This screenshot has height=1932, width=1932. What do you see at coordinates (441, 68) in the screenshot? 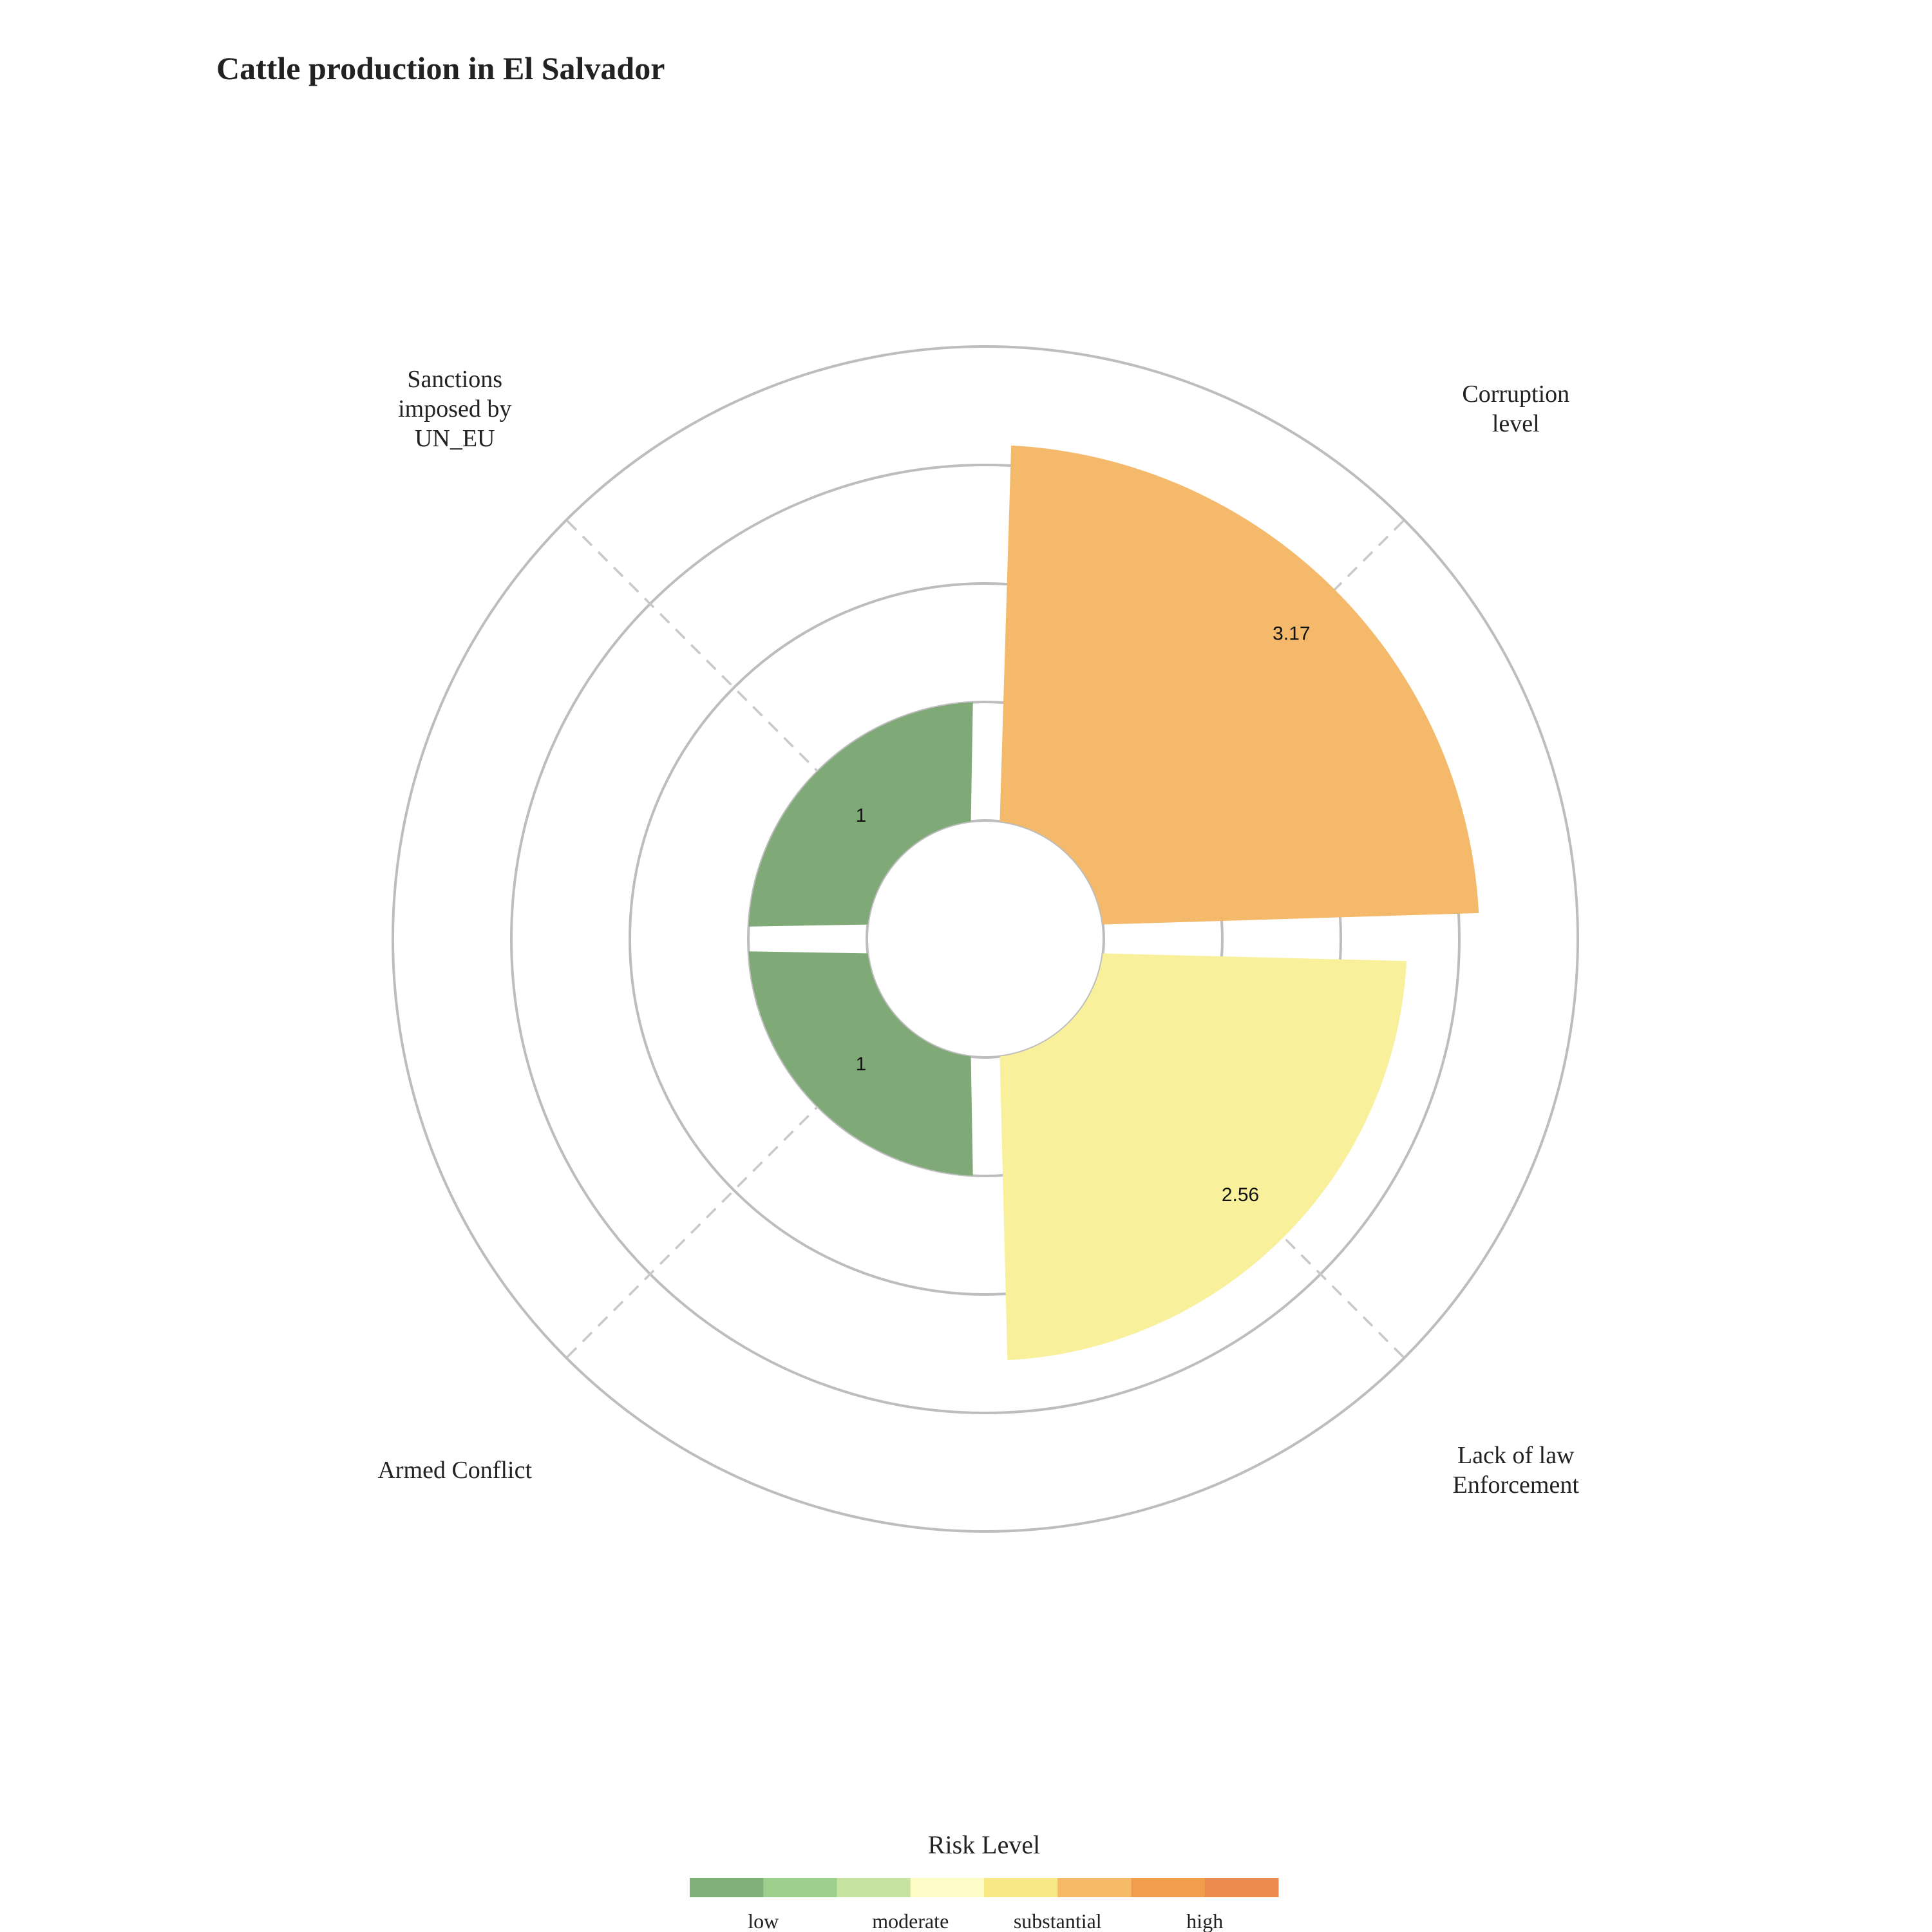
I see `chart-title: Cattle production in El Salvador` at bounding box center [441, 68].